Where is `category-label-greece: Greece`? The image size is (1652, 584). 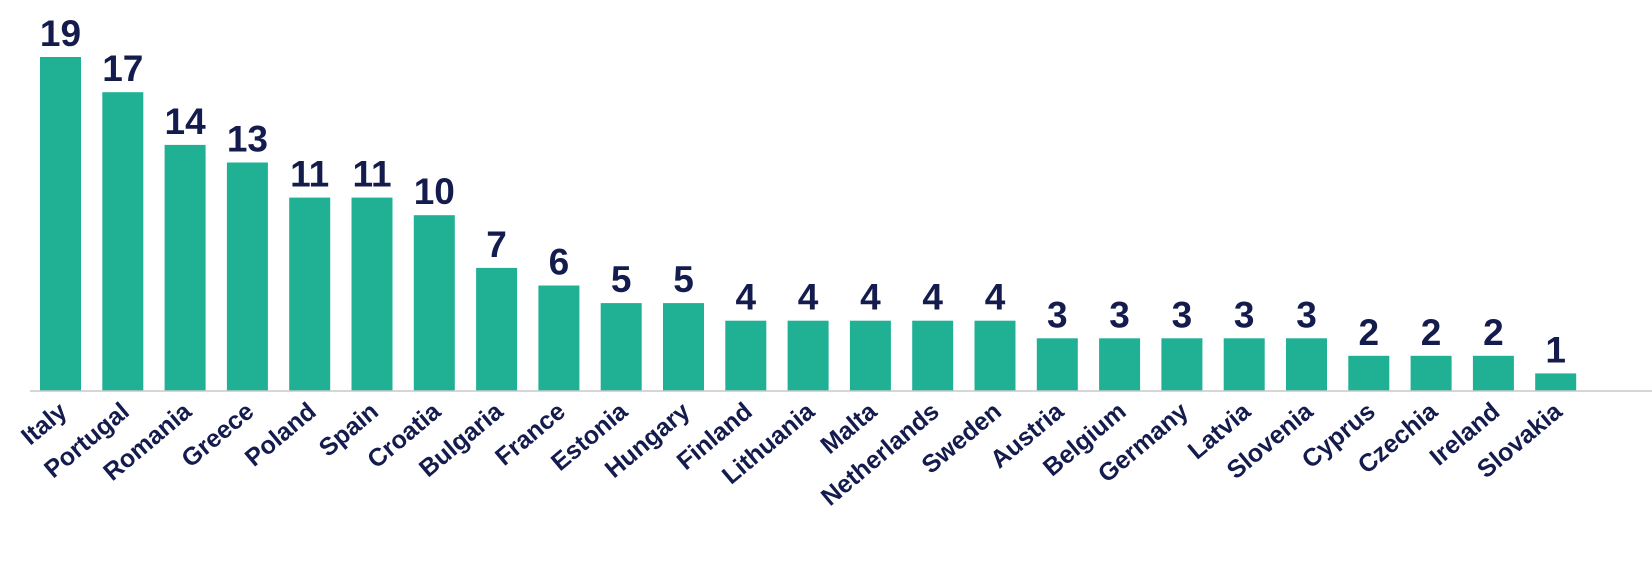 category-label-greece: Greece is located at coordinates (217, 435).